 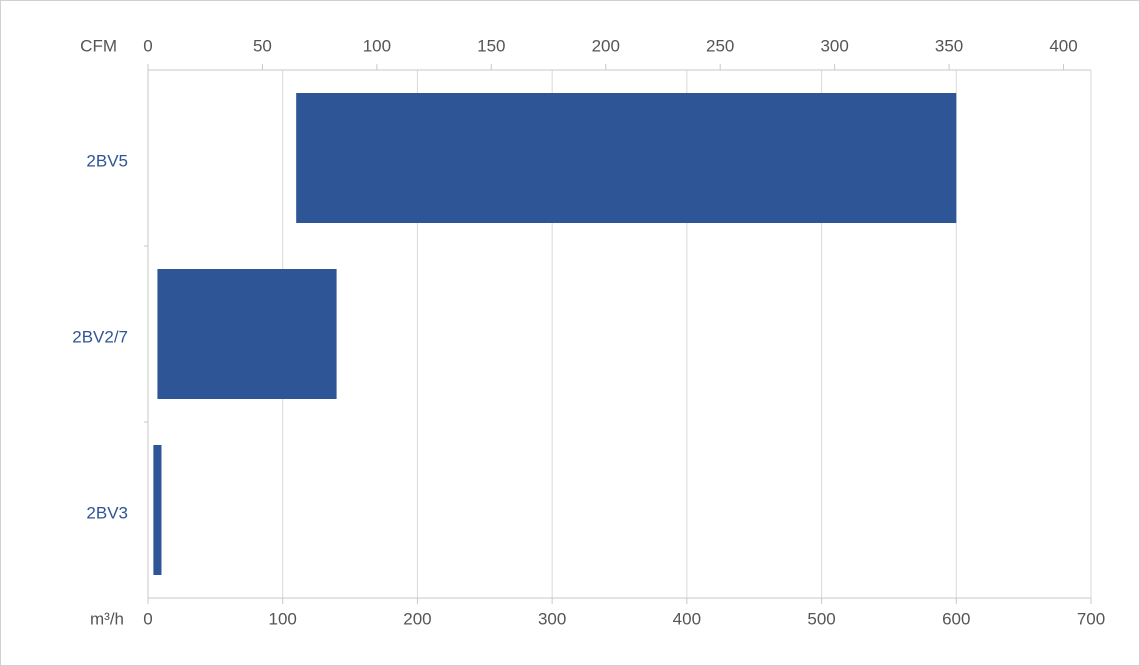 I want to click on x-tick-label: 500, so click(x=821, y=618).